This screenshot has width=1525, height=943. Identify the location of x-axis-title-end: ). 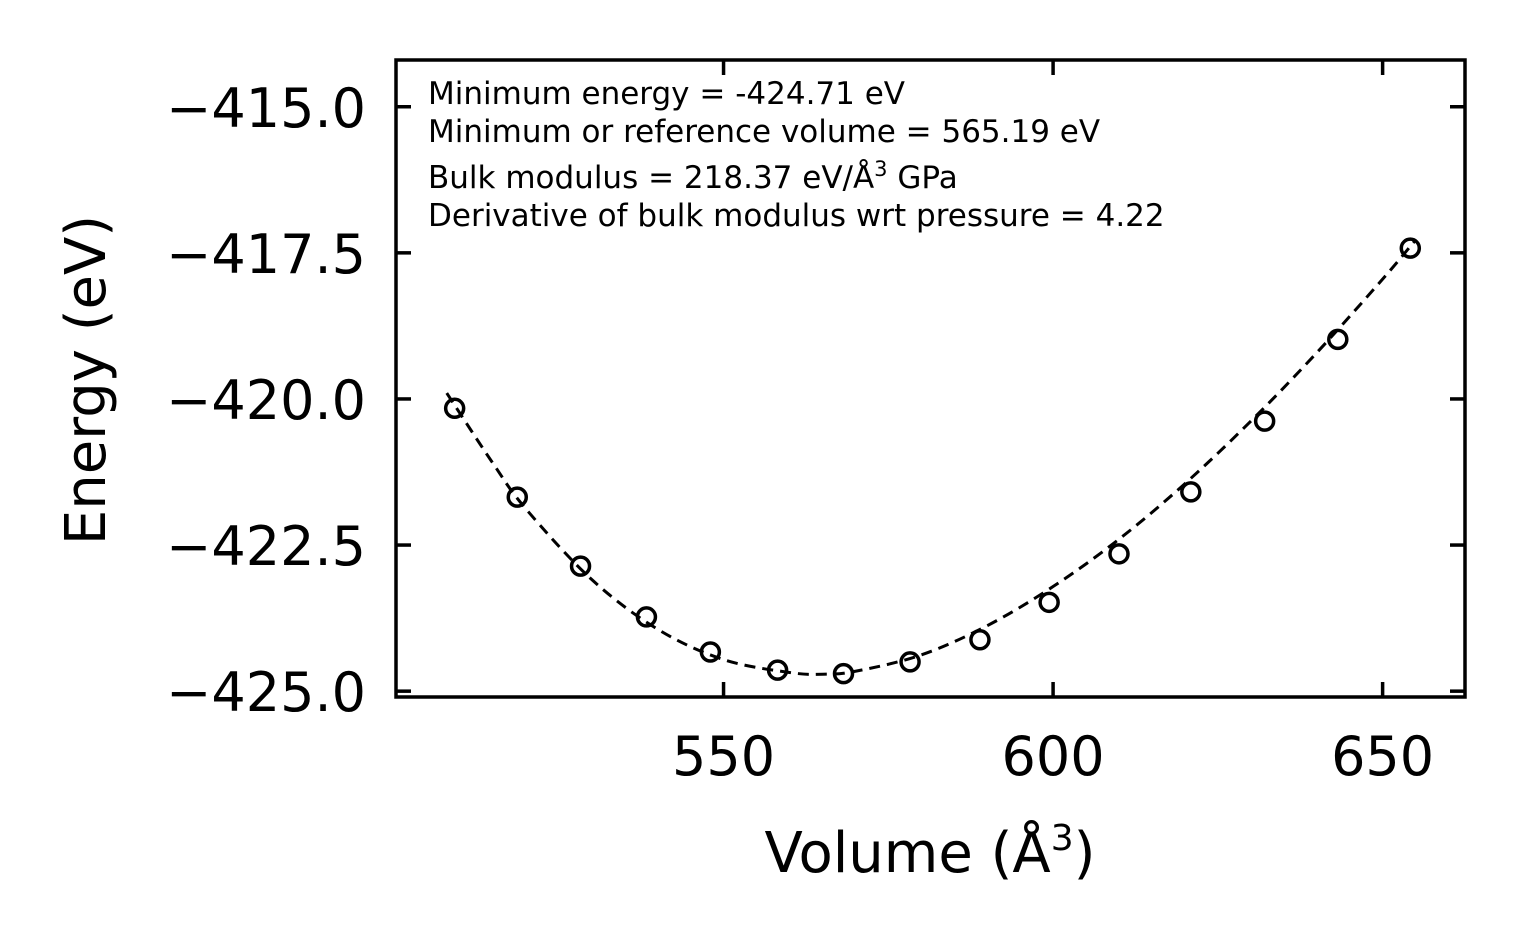
(1085, 853).